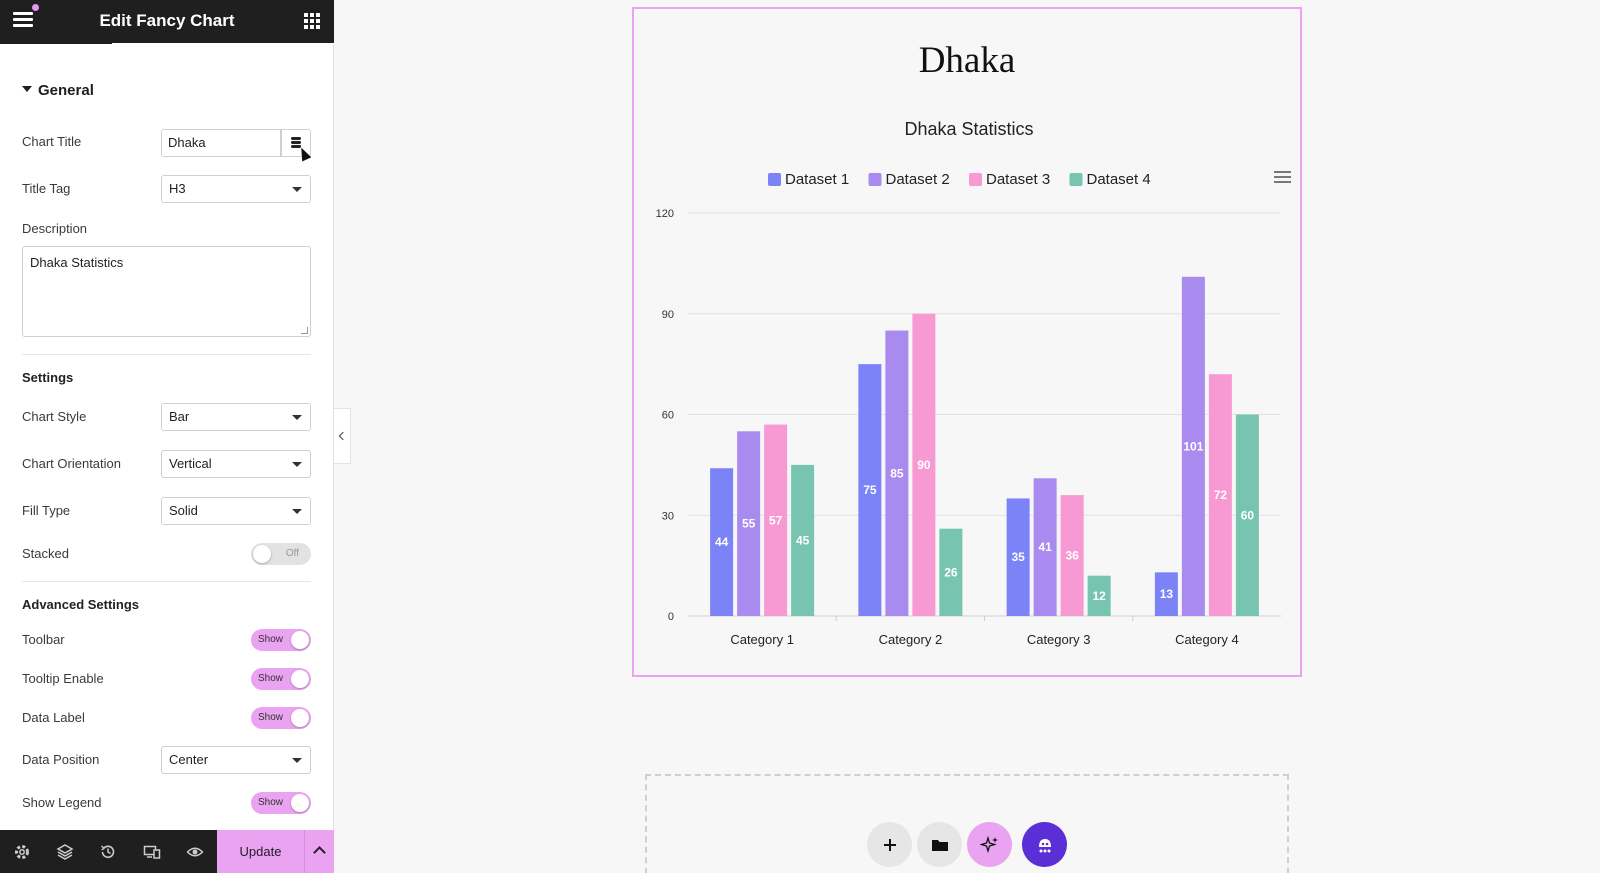  I want to click on folder-icon, so click(939, 845).